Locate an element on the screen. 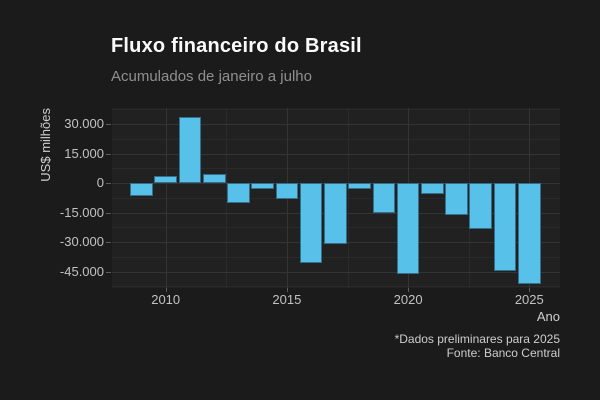 Image resolution: width=600 pixels, height=400 pixels. y-axis-title: US$ milhões is located at coordinates (45, 145).